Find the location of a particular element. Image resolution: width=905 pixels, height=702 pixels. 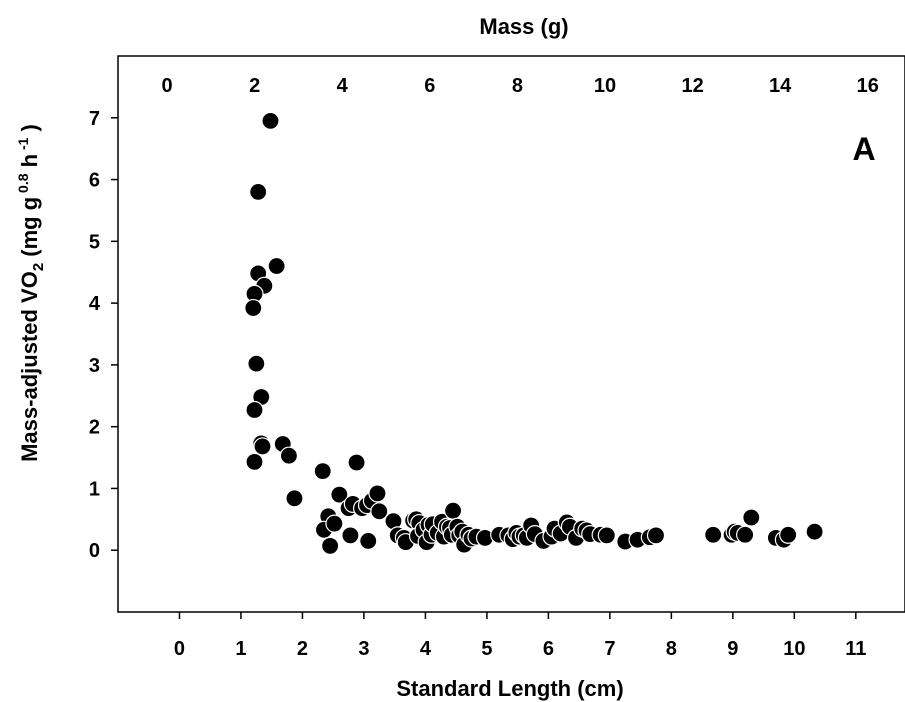

y-axis-title-sub: 2 is located at coordinates (38, 267).